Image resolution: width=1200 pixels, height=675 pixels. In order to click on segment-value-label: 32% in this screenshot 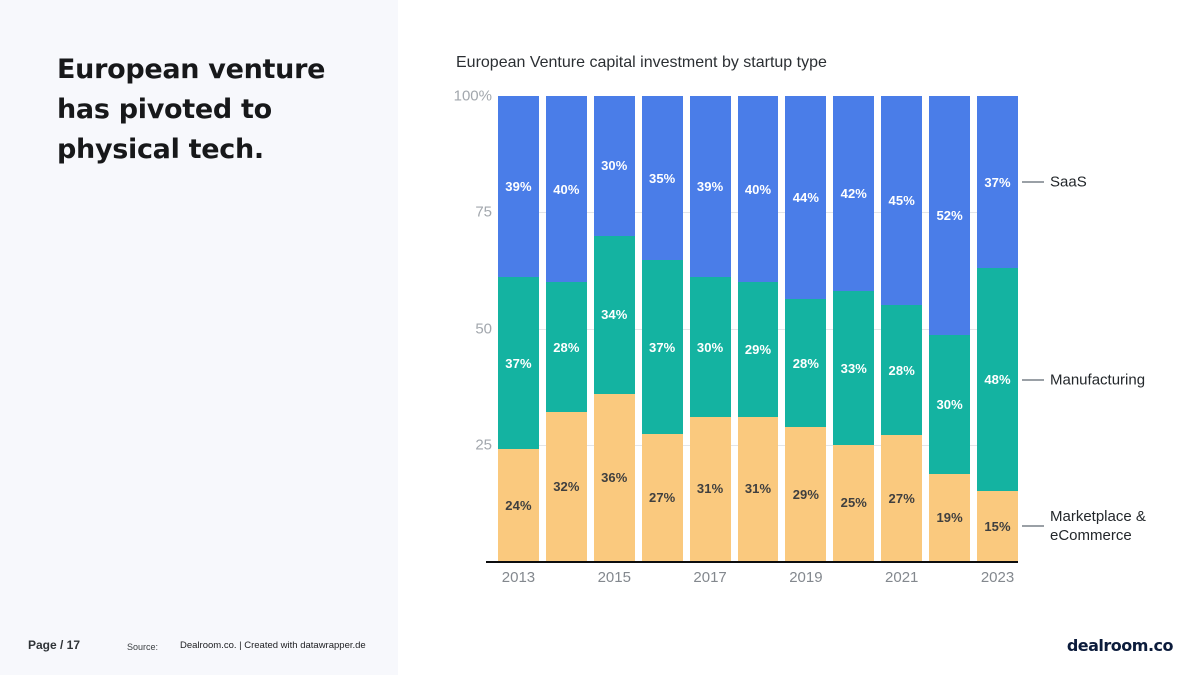, I will do `click(566, 487)`.